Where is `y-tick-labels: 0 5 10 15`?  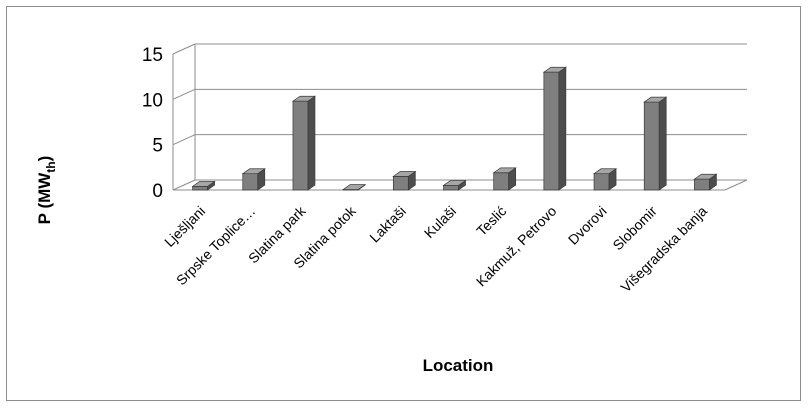 y-tick-labels: 0 5 10 15 is located at coordinates (152, 123).